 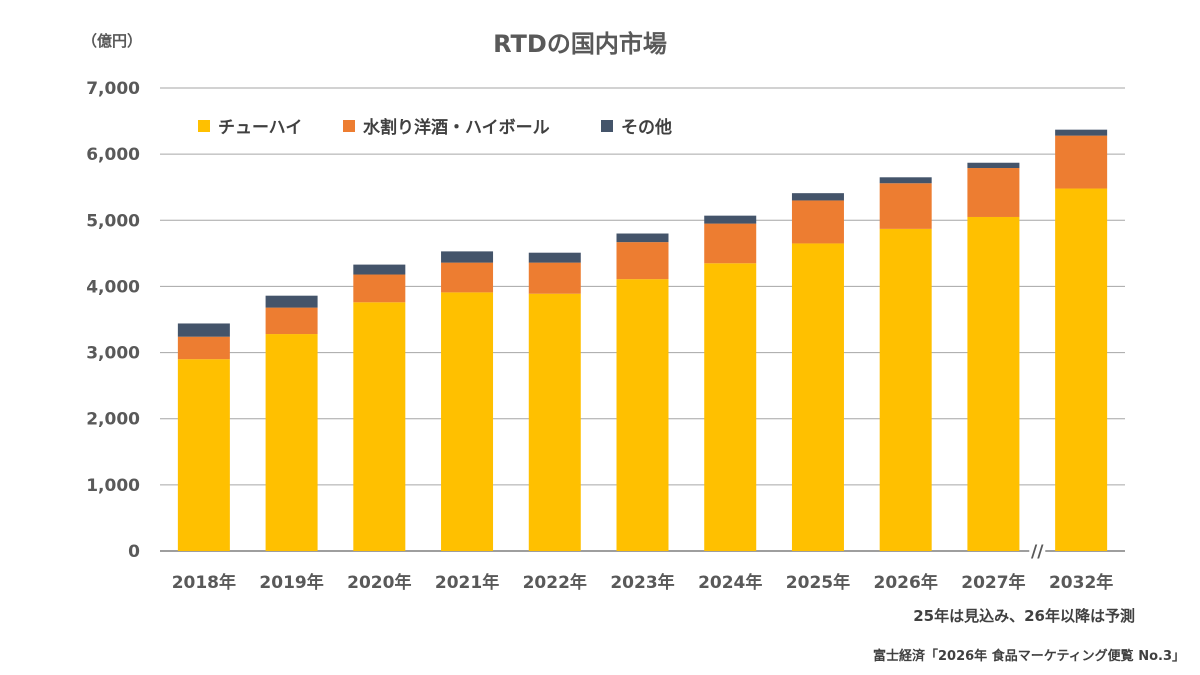 I want to click on y-tick-label: 5,000, so click(x=113, y=221).